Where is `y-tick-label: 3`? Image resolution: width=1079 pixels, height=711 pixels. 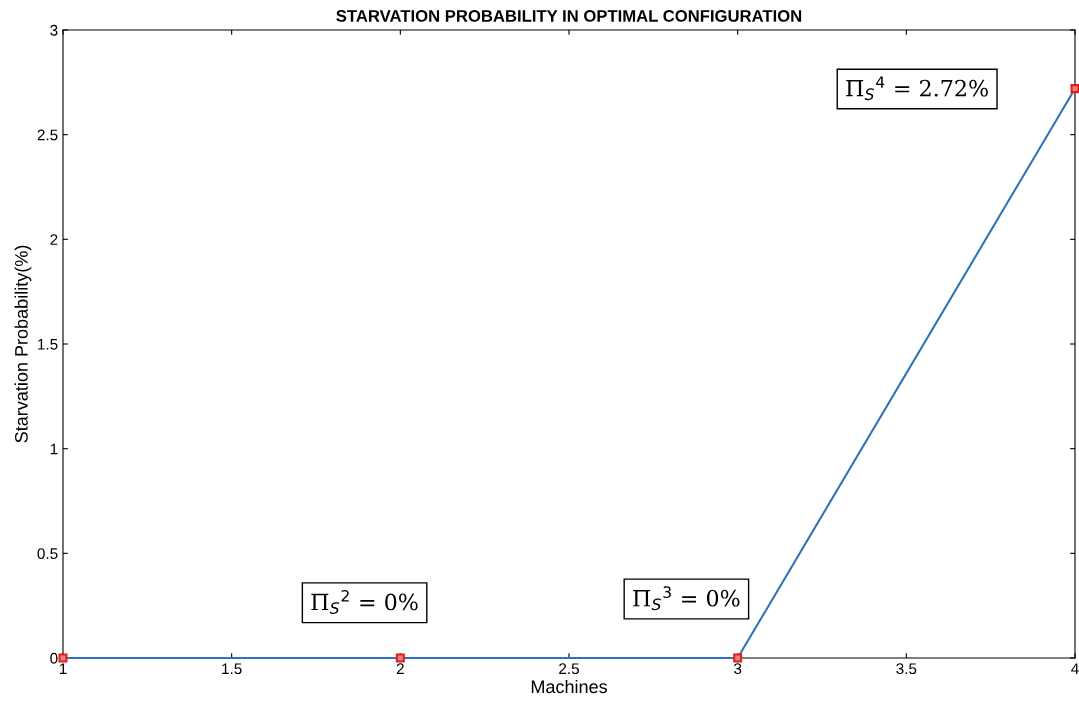
y-tick-label: 3 is located at coordinates (54, 30).